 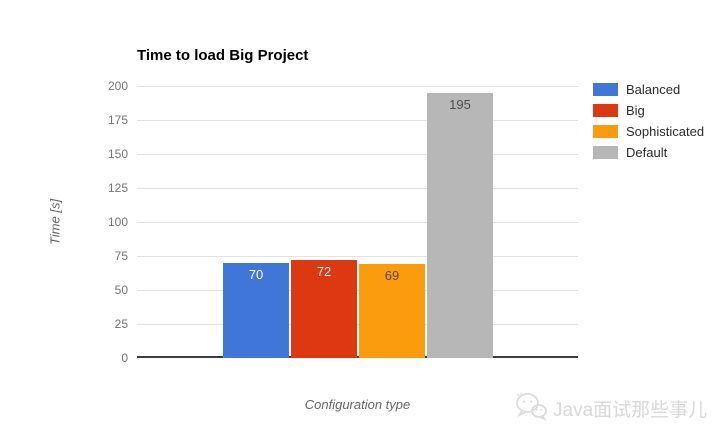 What do you see at coordinates (460, 225) in the screenshot?
I see `bar-default: 195` at bounding box center [460, 225].